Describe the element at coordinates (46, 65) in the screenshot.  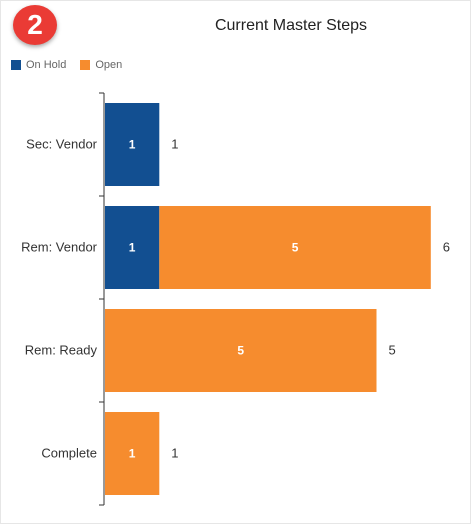
I see `legend-label-on-hold: On Hold` at that location.